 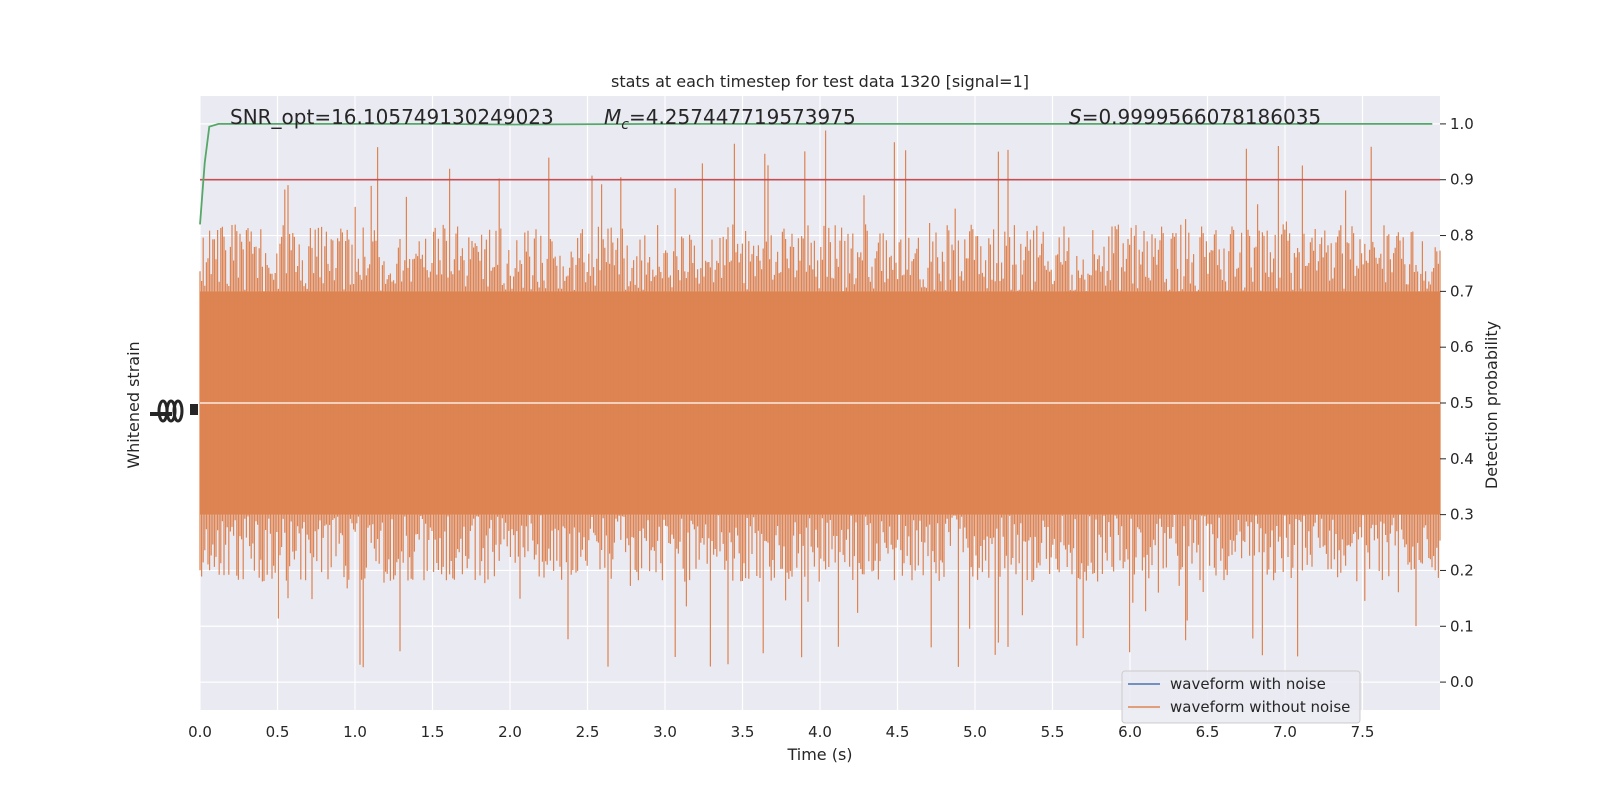 I want to click on s-annotation: S=0.9999566078186035, so click(x=1195, y=117).